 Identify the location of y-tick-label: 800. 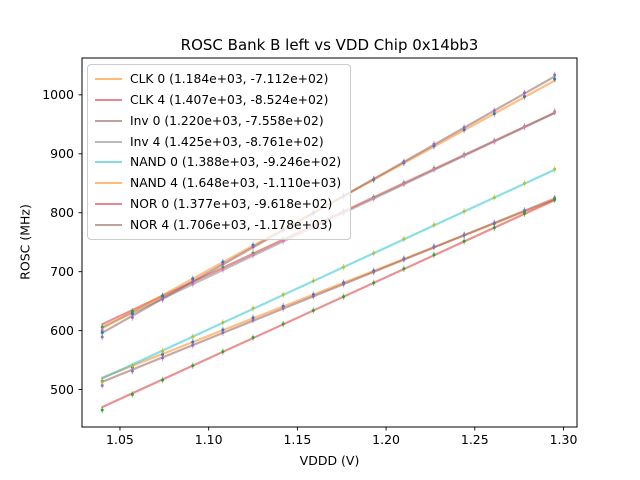
(62, 212).